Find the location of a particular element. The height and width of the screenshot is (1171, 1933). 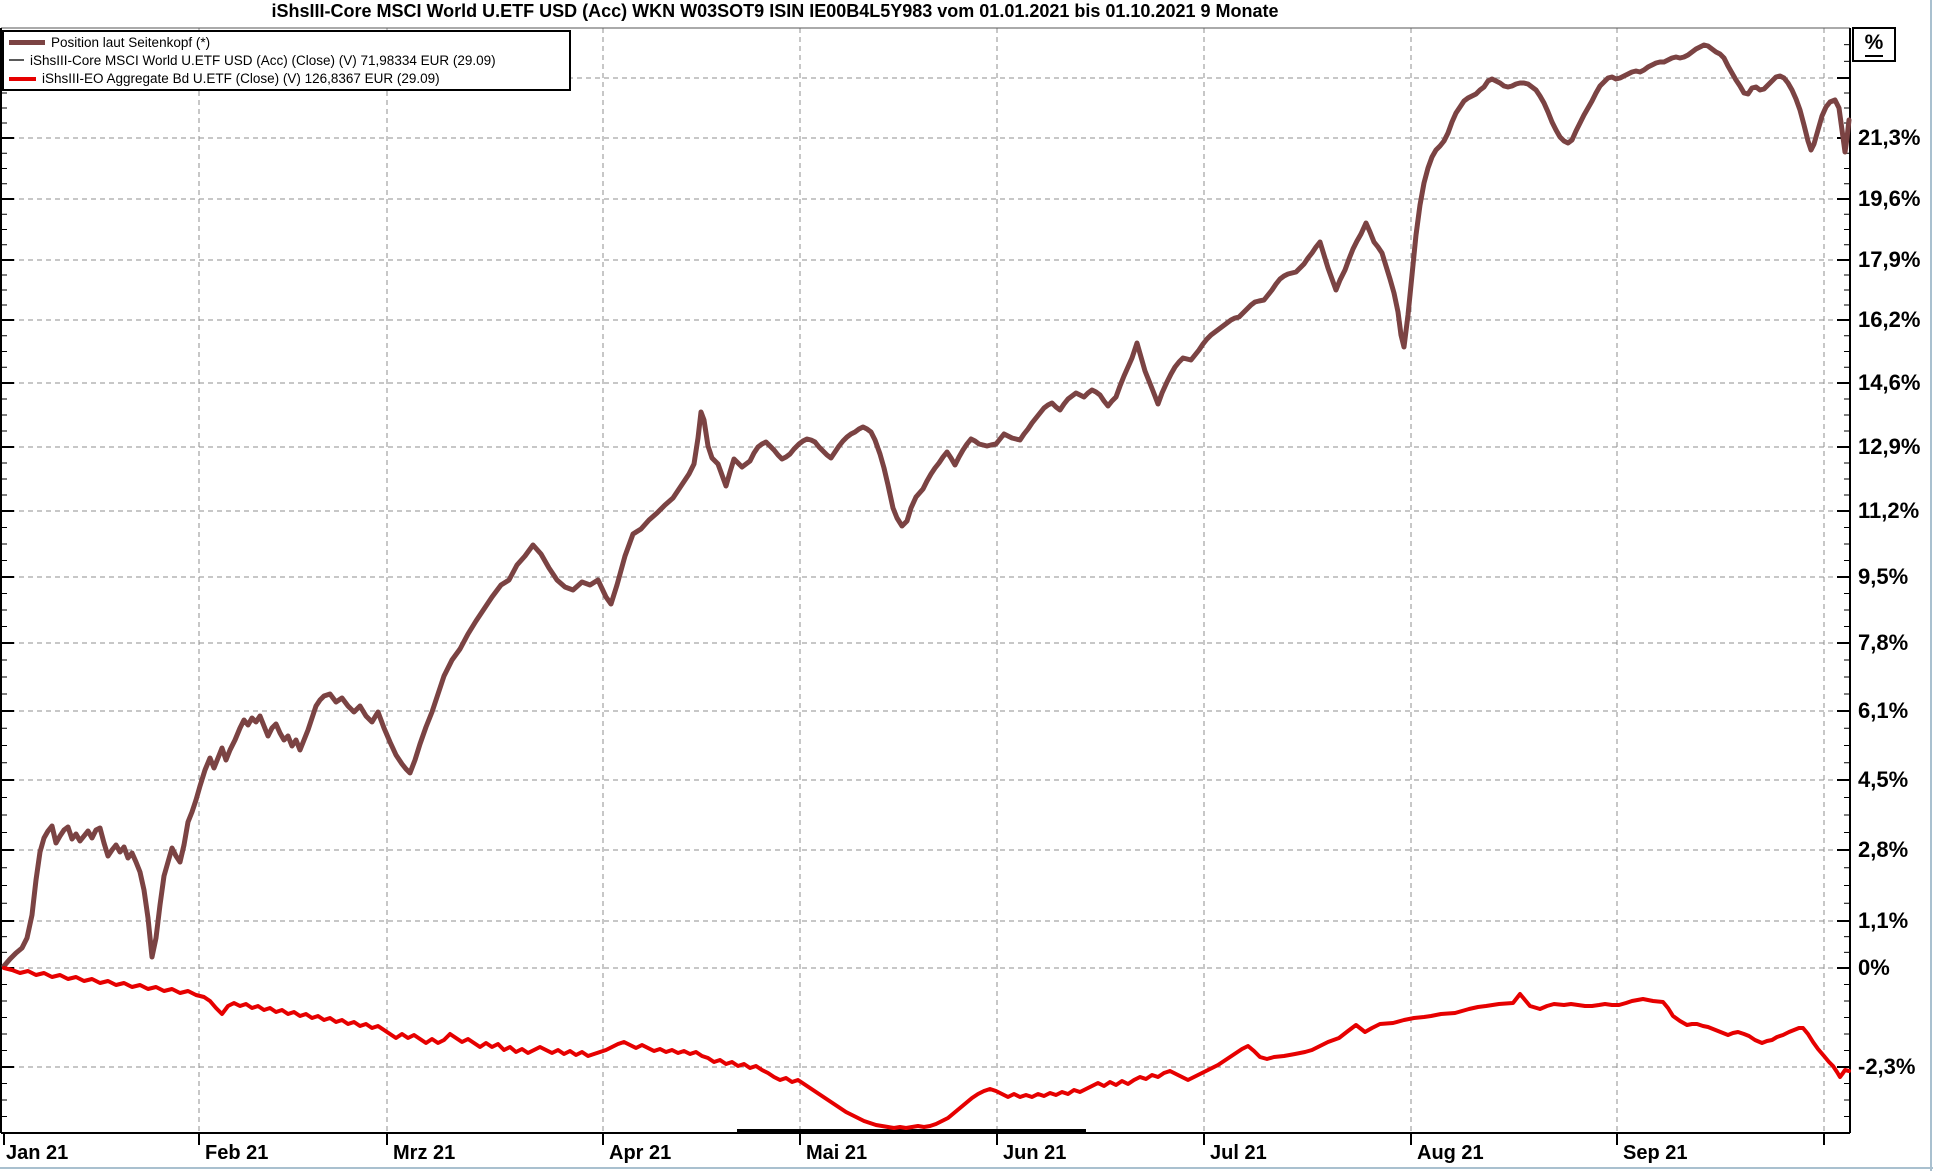

x-axis-label: Apr 21 is located at coordinates (640, 1153).